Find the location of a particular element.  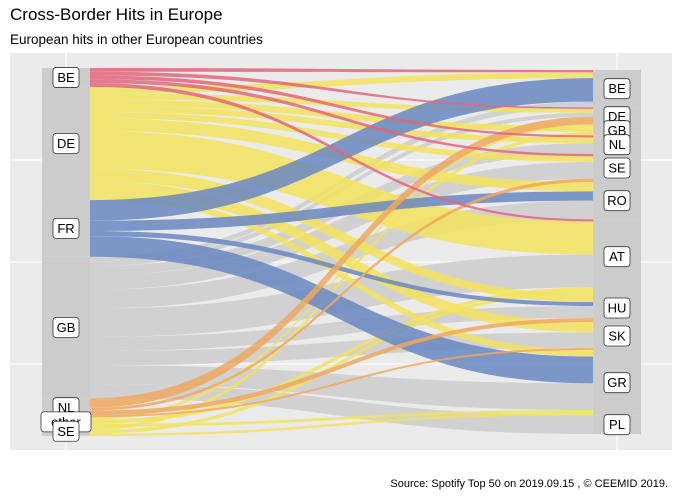

target-label-AT-text: AT is located at coordinates (617, 256).